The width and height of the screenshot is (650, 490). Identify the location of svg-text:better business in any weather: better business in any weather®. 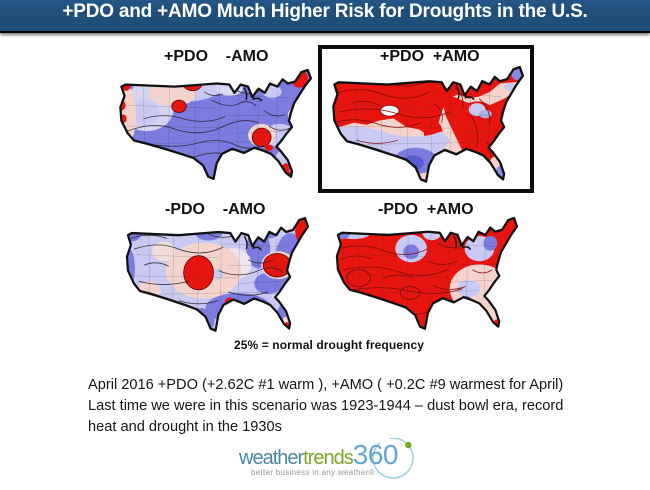
(313, 472).